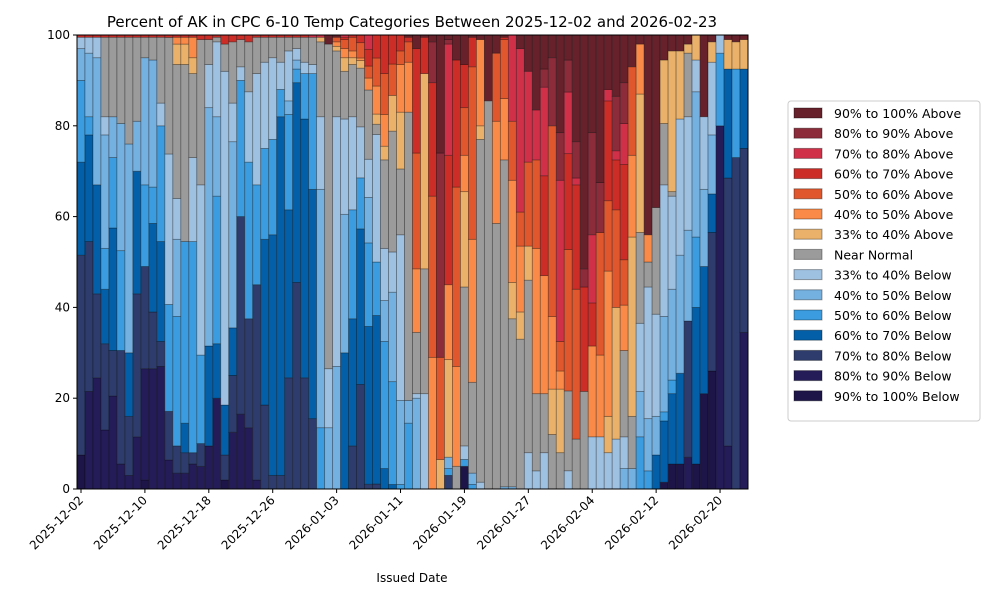  Describe the element at coordinates (893, 376) in the screenshot. I see `legend-label: 80% to 90% Below` at that location.